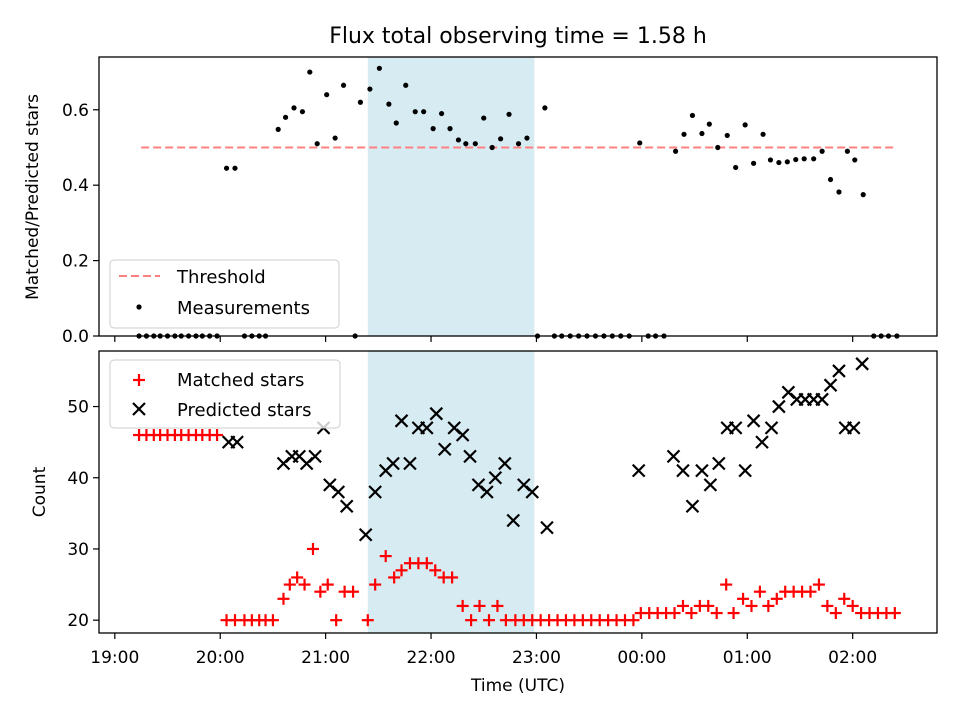  What do you see at coordinates (852, 658) in the screenshot?
I see `x-tick-label: 02:00` at bounding box center [852, 658].